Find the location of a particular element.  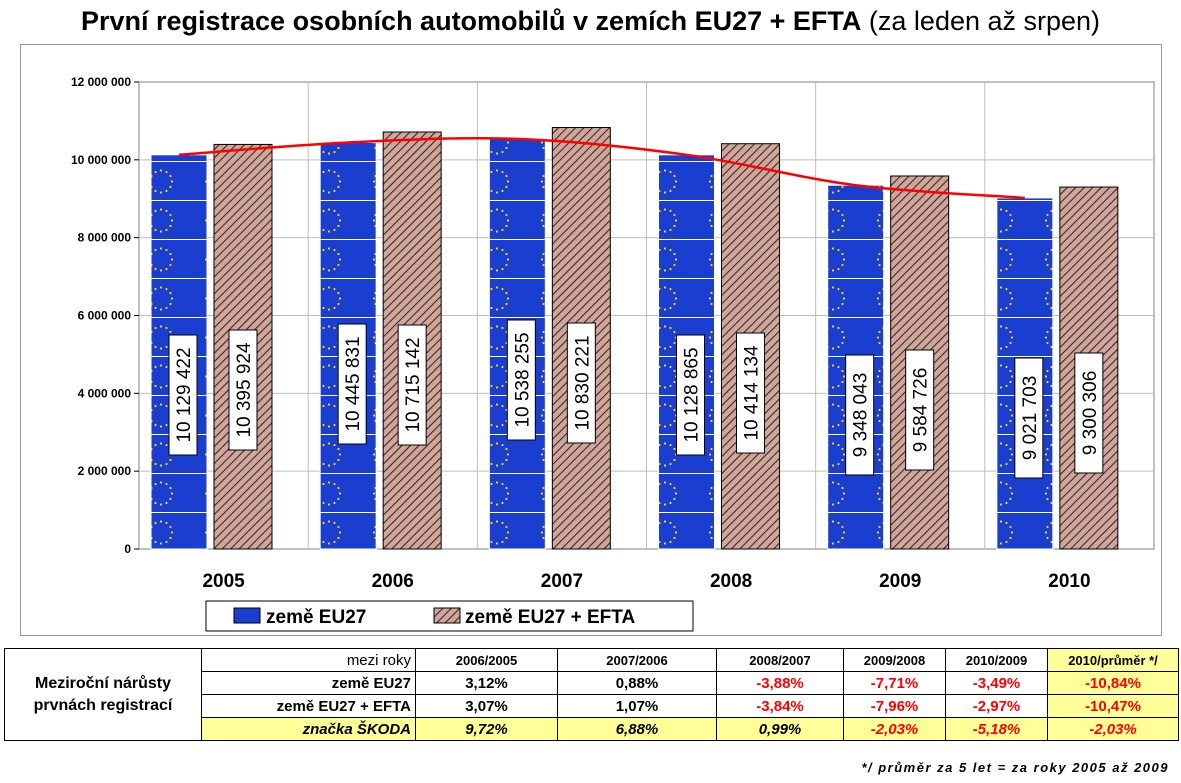

data-label-eu27: 10 128 865 is located at coordinates (690, 395).